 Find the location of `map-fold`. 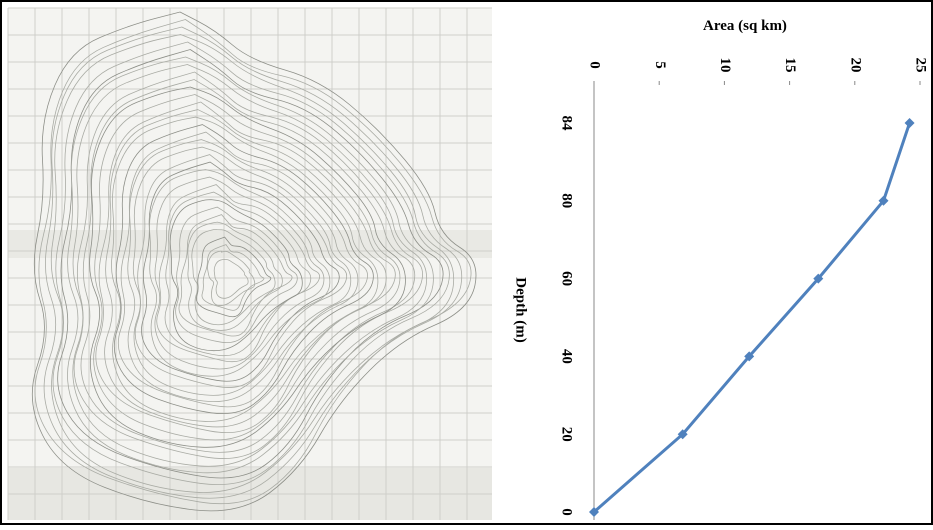

map-fold is located at coordinates (250, 244).